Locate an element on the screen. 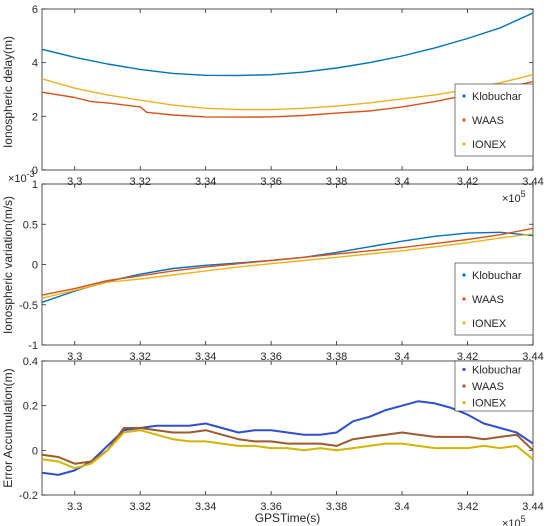 The height and width of the screenshot is (526, 550). y-tick-label: 0.5 is located at coordinates (30, 225).